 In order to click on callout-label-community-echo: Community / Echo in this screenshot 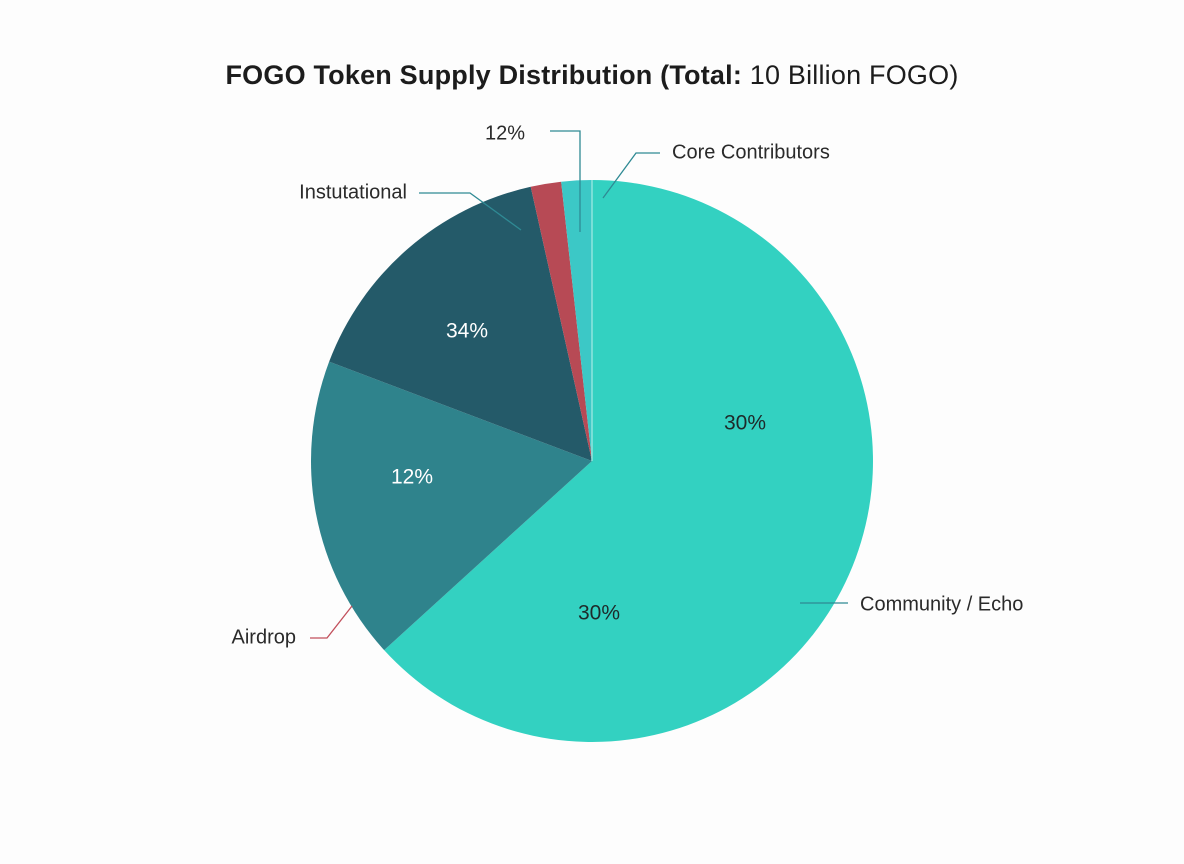, I will do `click(941, 604)`.